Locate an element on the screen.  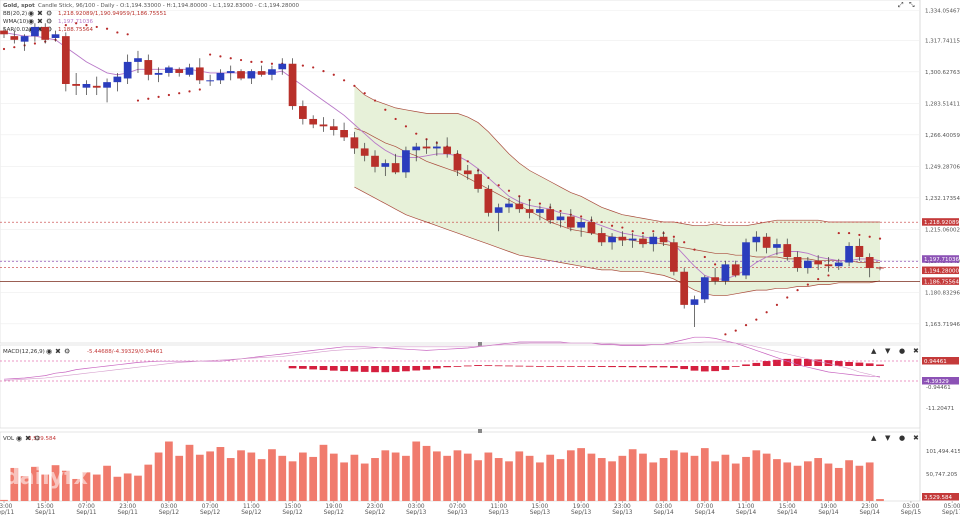
time-tick-label: 03:00 is located at coordinates (911, 507).